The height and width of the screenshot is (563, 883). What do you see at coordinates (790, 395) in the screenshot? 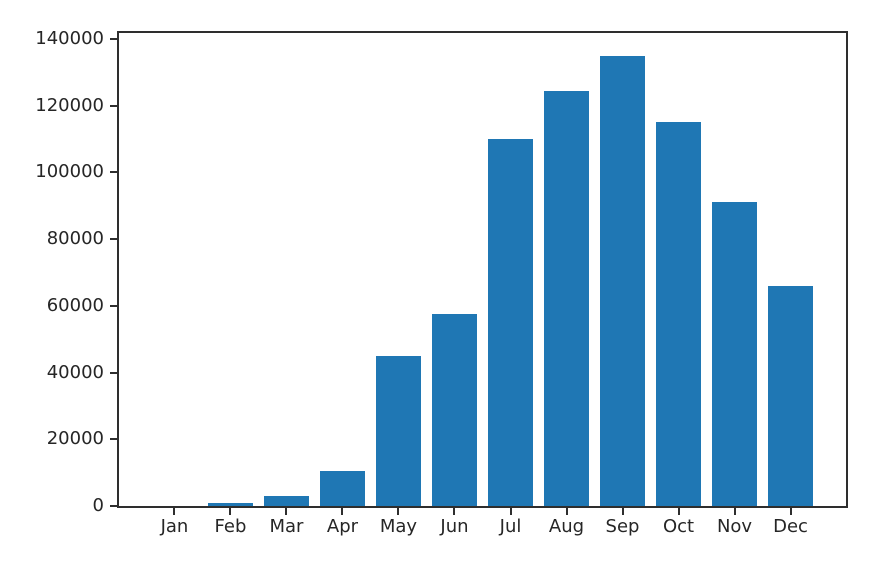
I see `bar-dec` at bounding box center [790, 395].